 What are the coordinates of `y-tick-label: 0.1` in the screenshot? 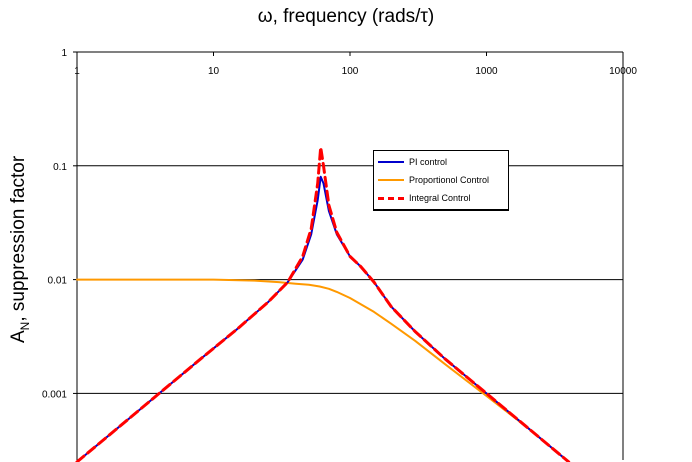 It's located at (60, 167).